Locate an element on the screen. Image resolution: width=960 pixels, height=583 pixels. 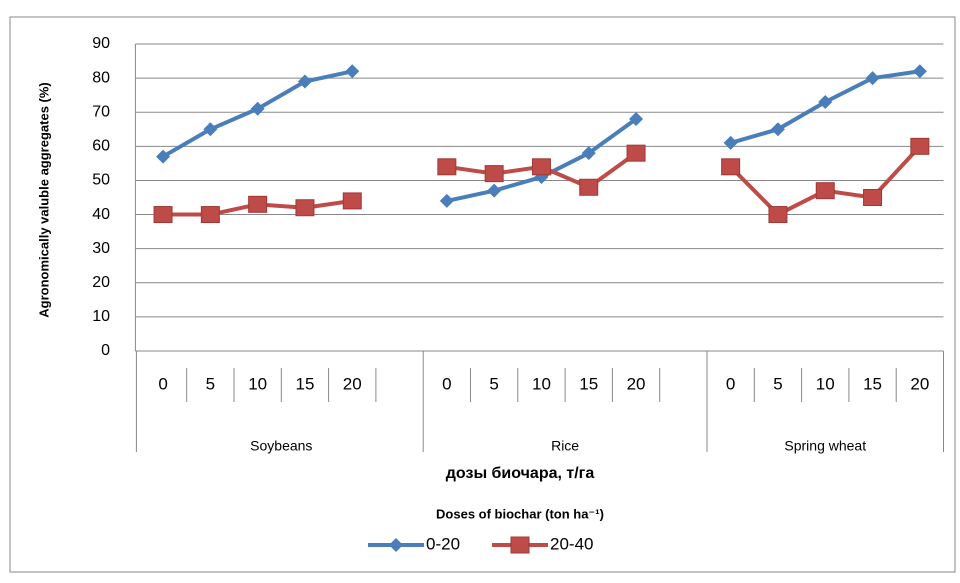
legend-label: 0-20 is located at coordinates (443, 543).